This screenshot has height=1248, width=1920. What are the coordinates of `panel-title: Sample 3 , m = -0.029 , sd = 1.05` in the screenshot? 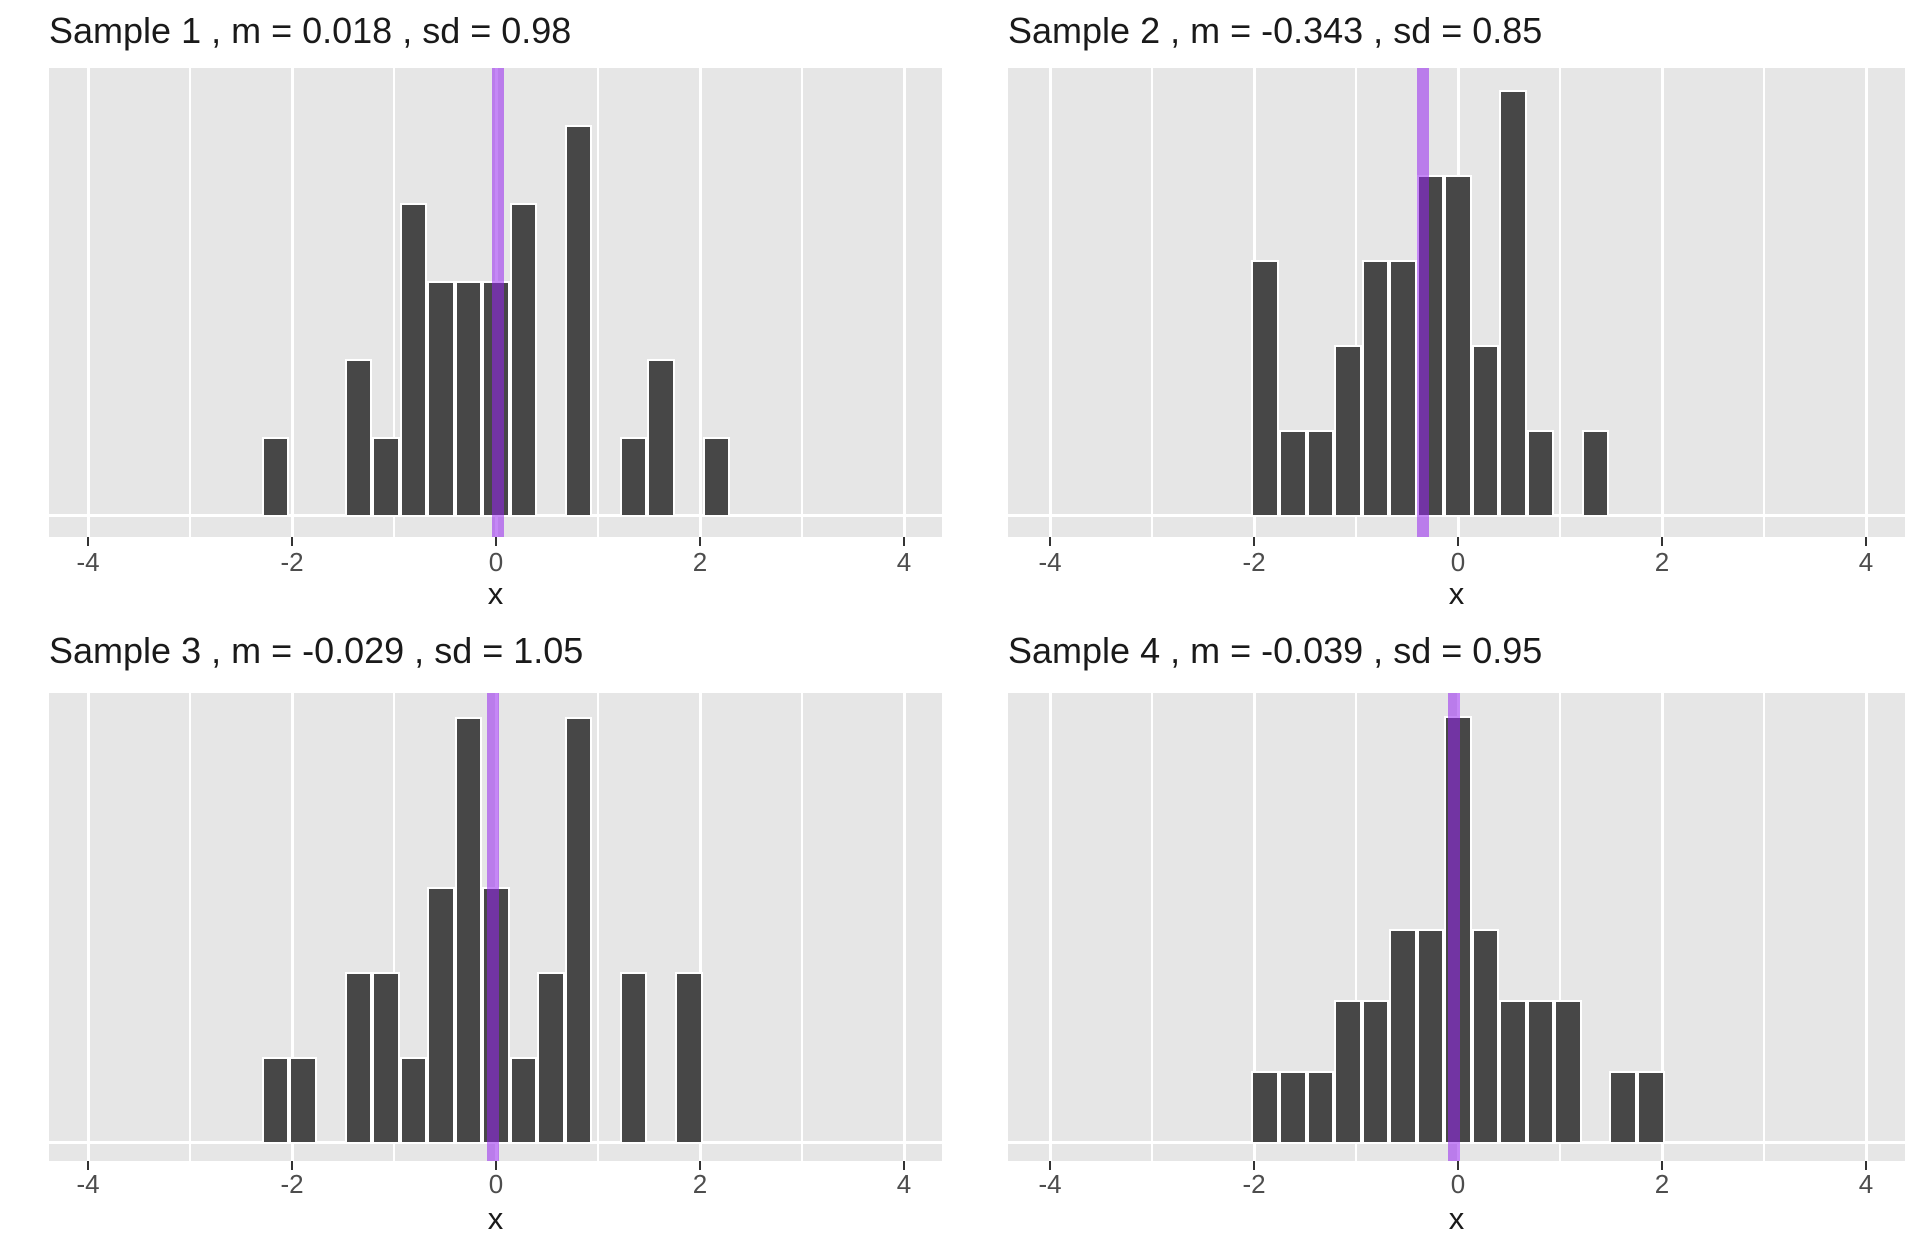 It's located at (316, 650).